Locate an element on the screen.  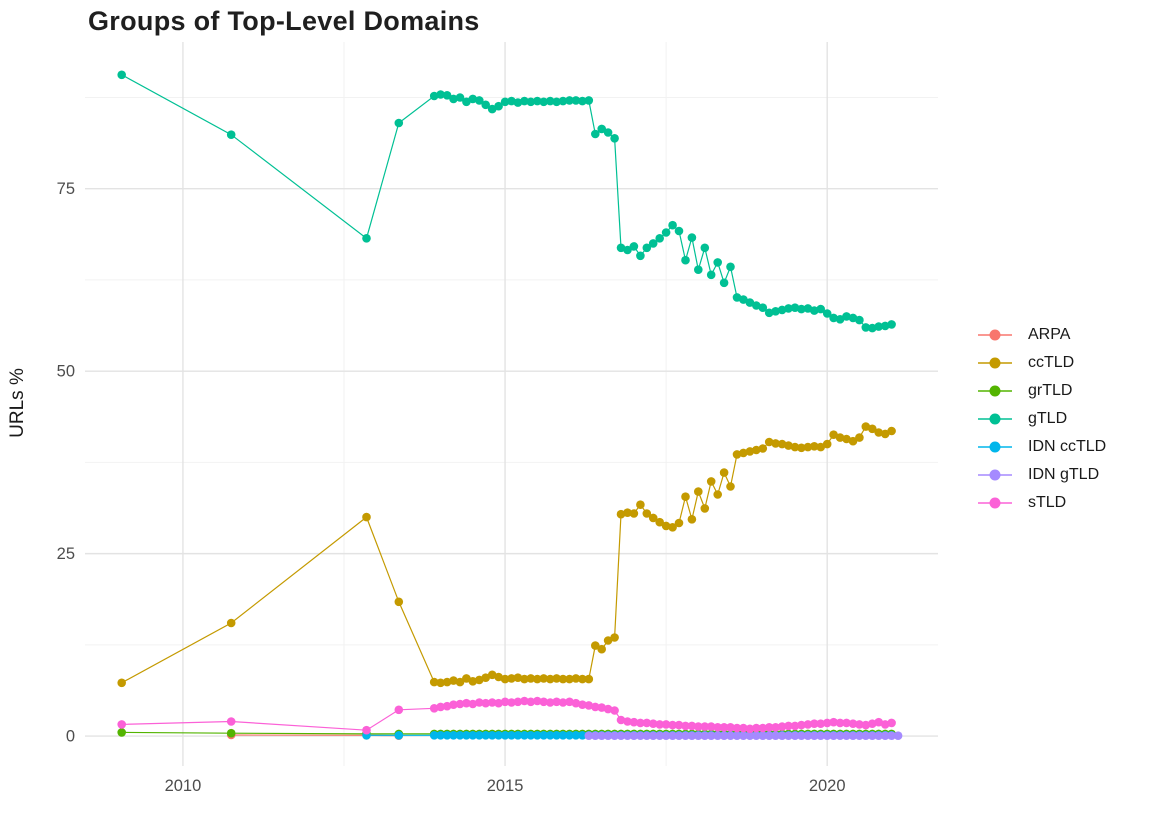
legend: ARPA ccTLD grTLD gTLD IDN ccTLD IDN gTLD sTLD is located at coordinates (1042, 419).